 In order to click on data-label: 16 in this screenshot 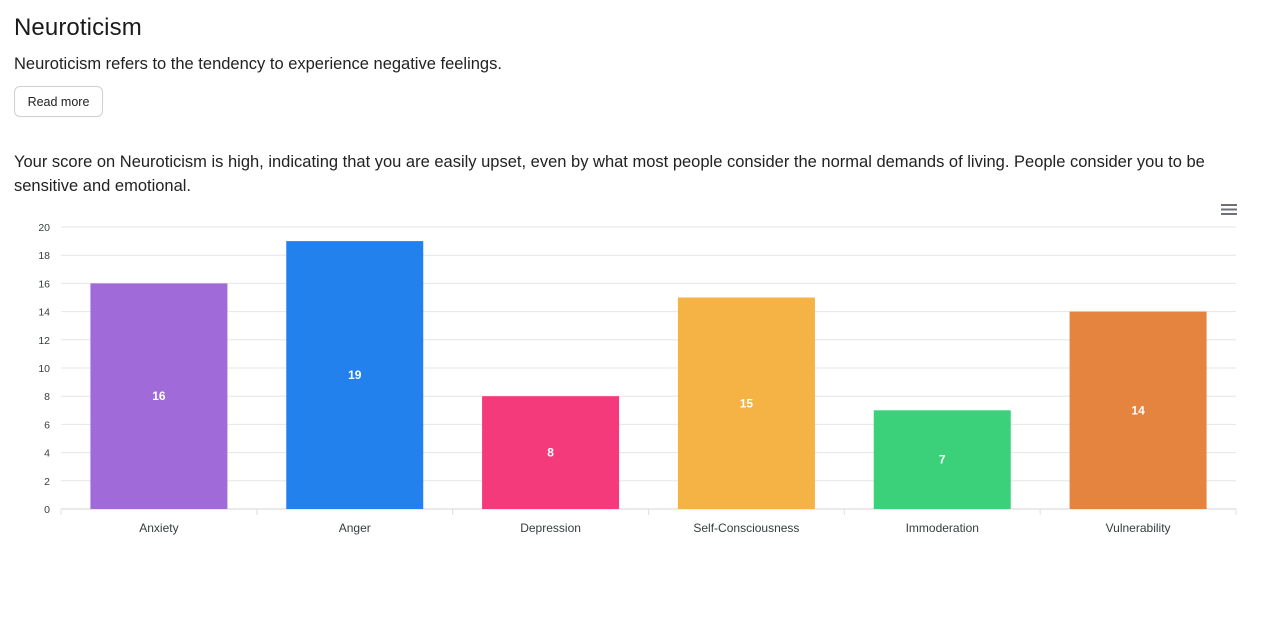, I will do `click(159, 396)`.